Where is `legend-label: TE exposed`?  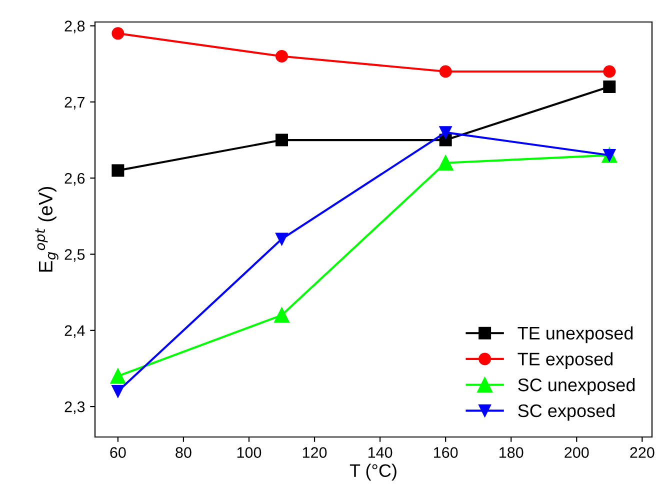
legend-label: TE exposed is located at coordinates (565, 361).